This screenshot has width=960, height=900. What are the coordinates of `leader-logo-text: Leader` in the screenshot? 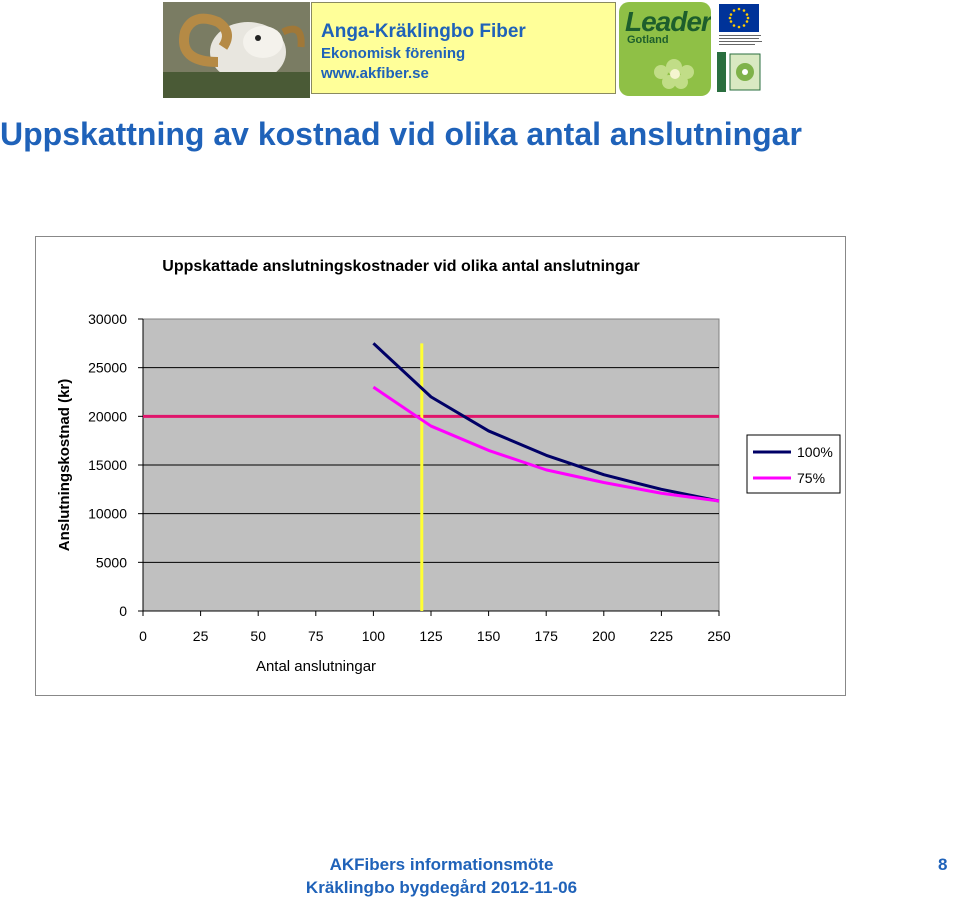 It's located at (668, 21).